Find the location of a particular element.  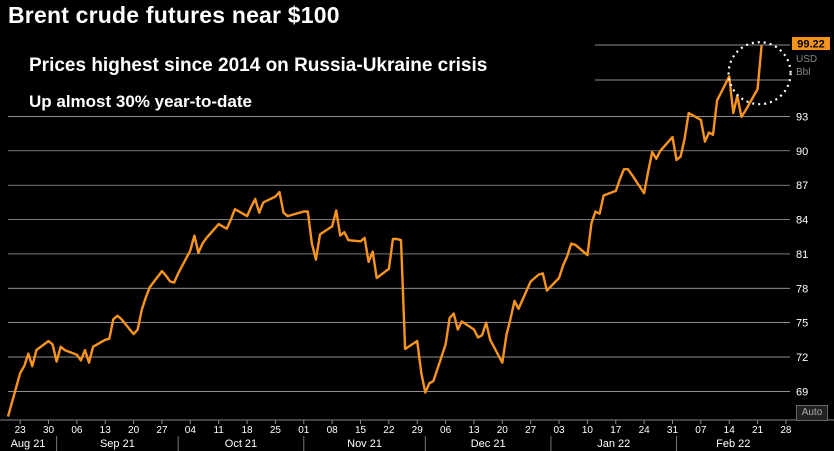

month-label: Dec 21 is located at coordinates (488, 444).